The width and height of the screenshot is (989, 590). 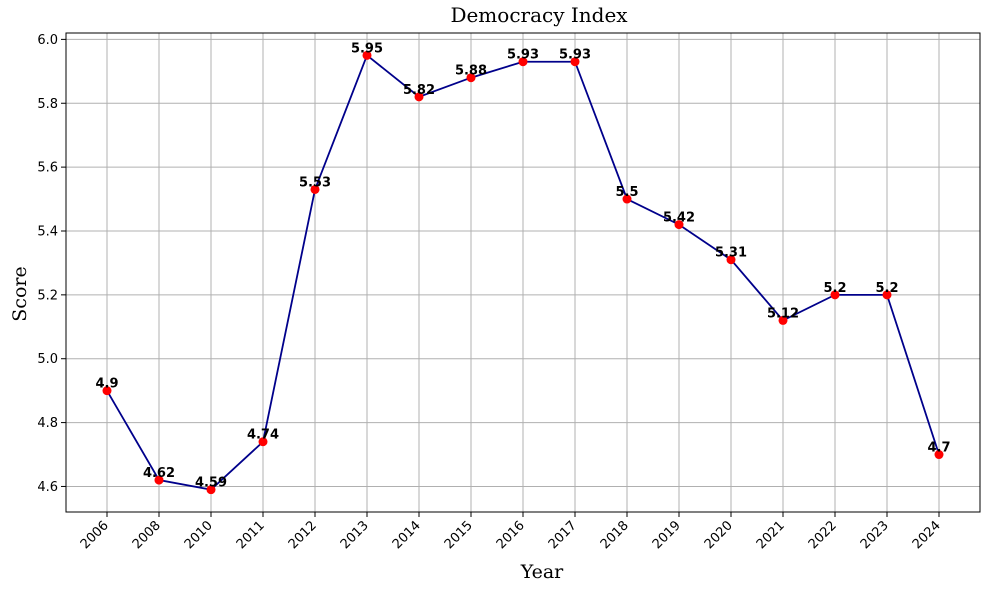 What do you see at coordinates (251, 535) in the screenshot?
I see `x-tick-label: 2011` at bounding box center [251, 535].